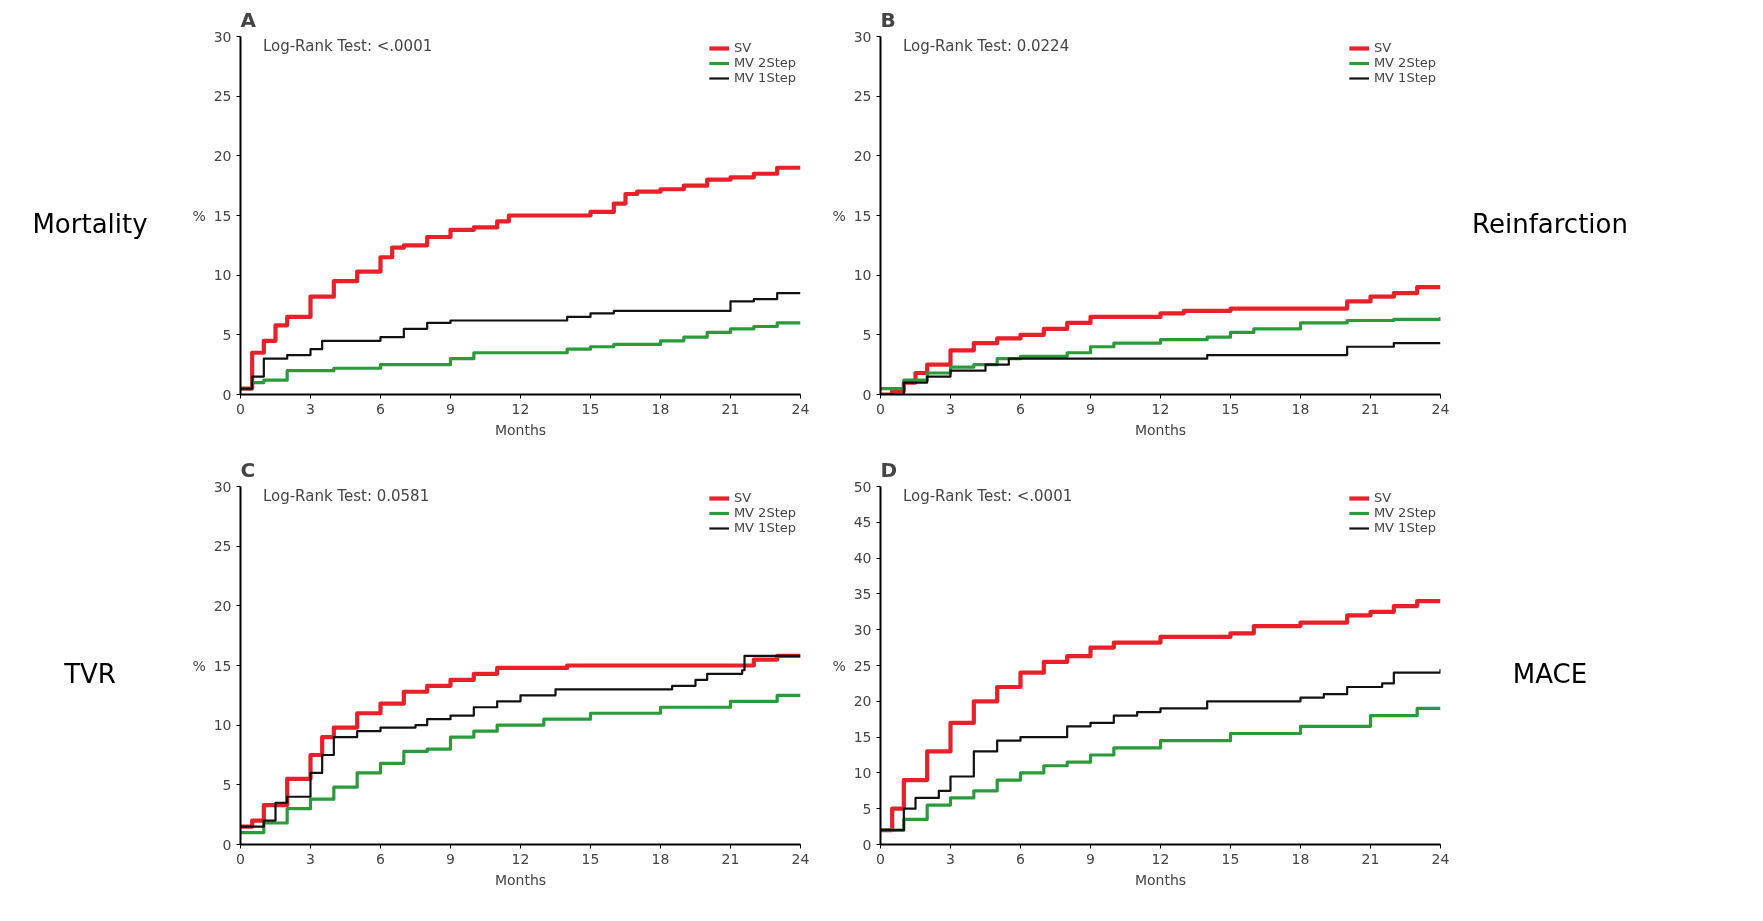 The image size is (1763, 921). I want to click on y-tick-label: 50, so click(862, 486).